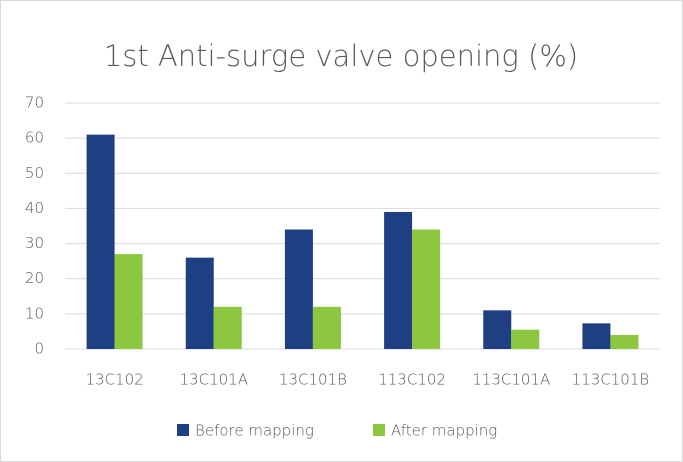  What do you see at coordinates (611, 380) in the screenshot?
I see `x-tick-label: 113C101B` at bounding box center [611, 380].